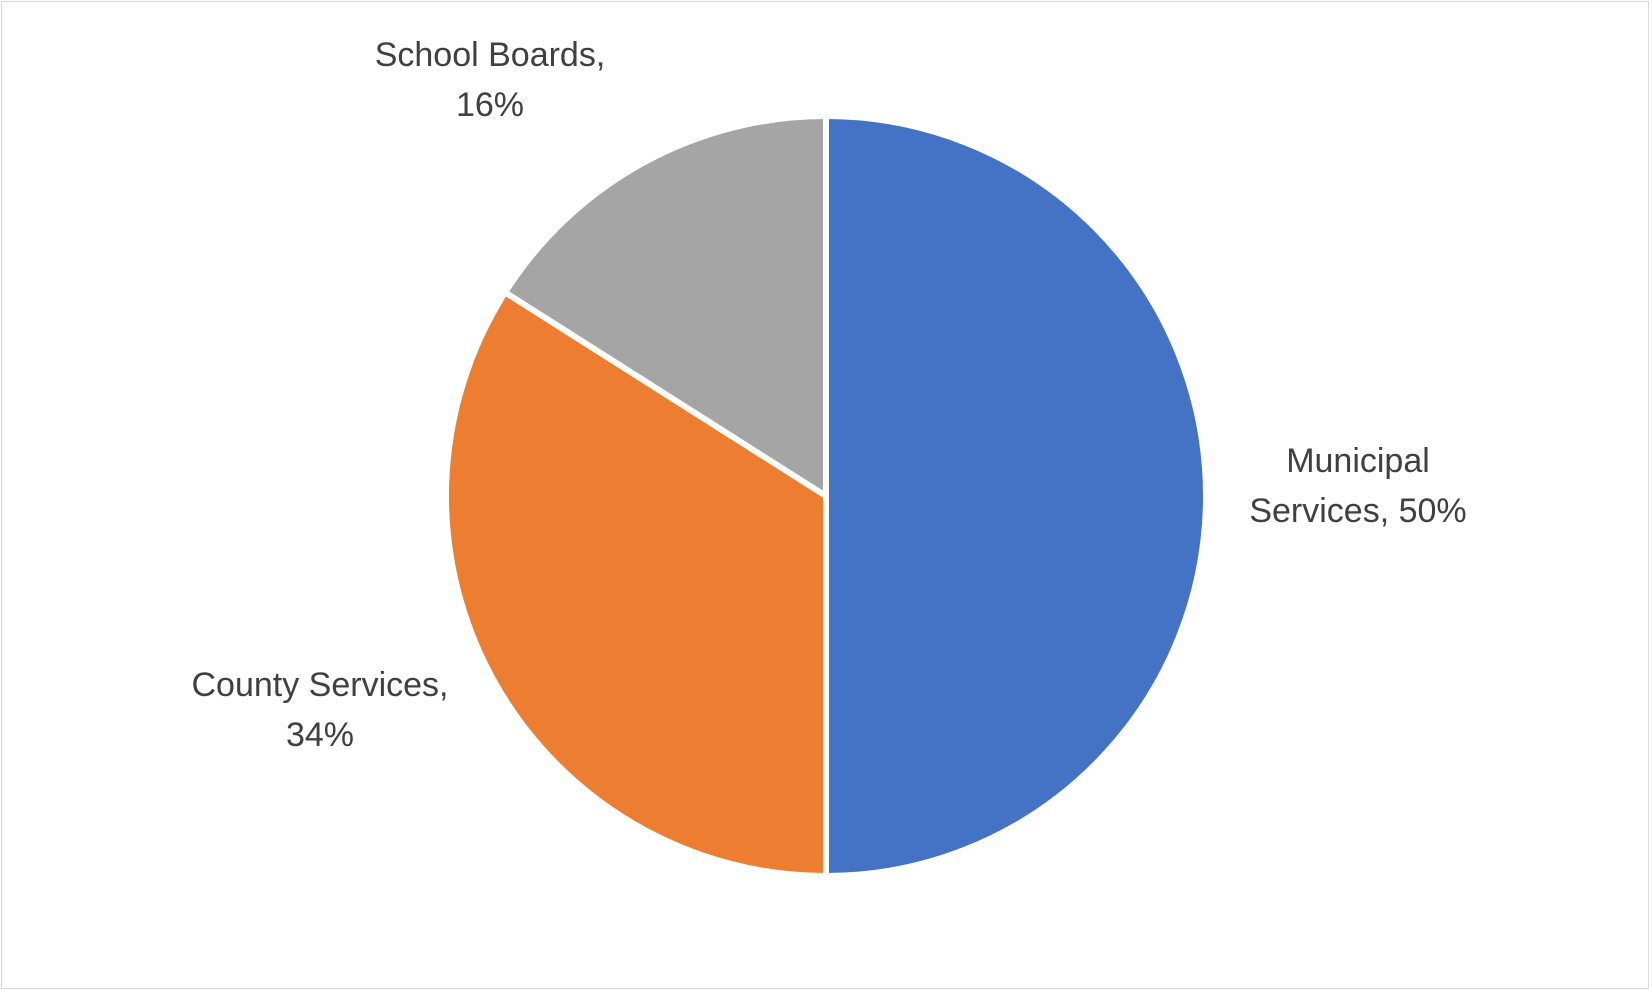 Image resolution: width=1652 pixels, height=992 pixels. What do you see at coordinates (490, 105) in the screenshot?
I see `data-label-line: 16%` at bounding box center [490, 105].